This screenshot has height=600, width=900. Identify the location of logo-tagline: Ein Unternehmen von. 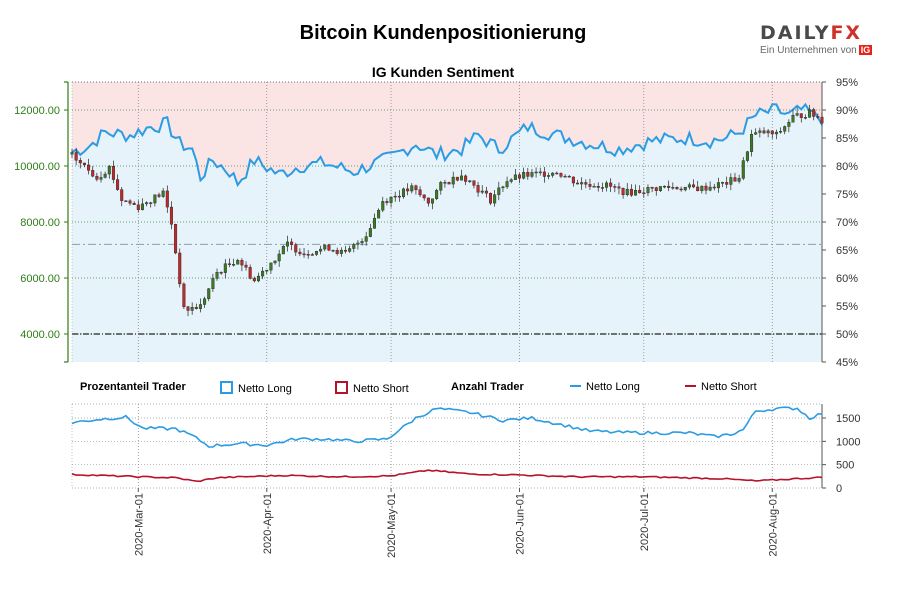
(808, 50).